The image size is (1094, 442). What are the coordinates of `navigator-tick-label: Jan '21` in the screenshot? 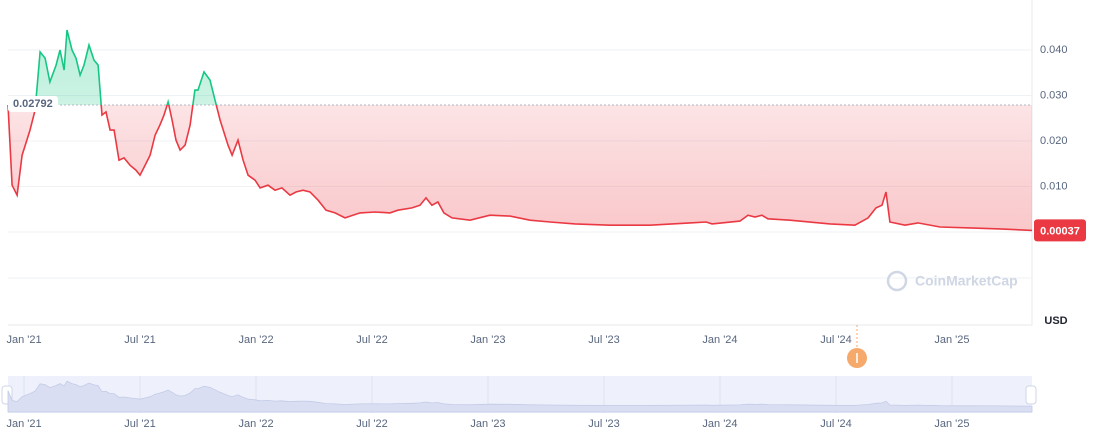 It's located at (23, 424).